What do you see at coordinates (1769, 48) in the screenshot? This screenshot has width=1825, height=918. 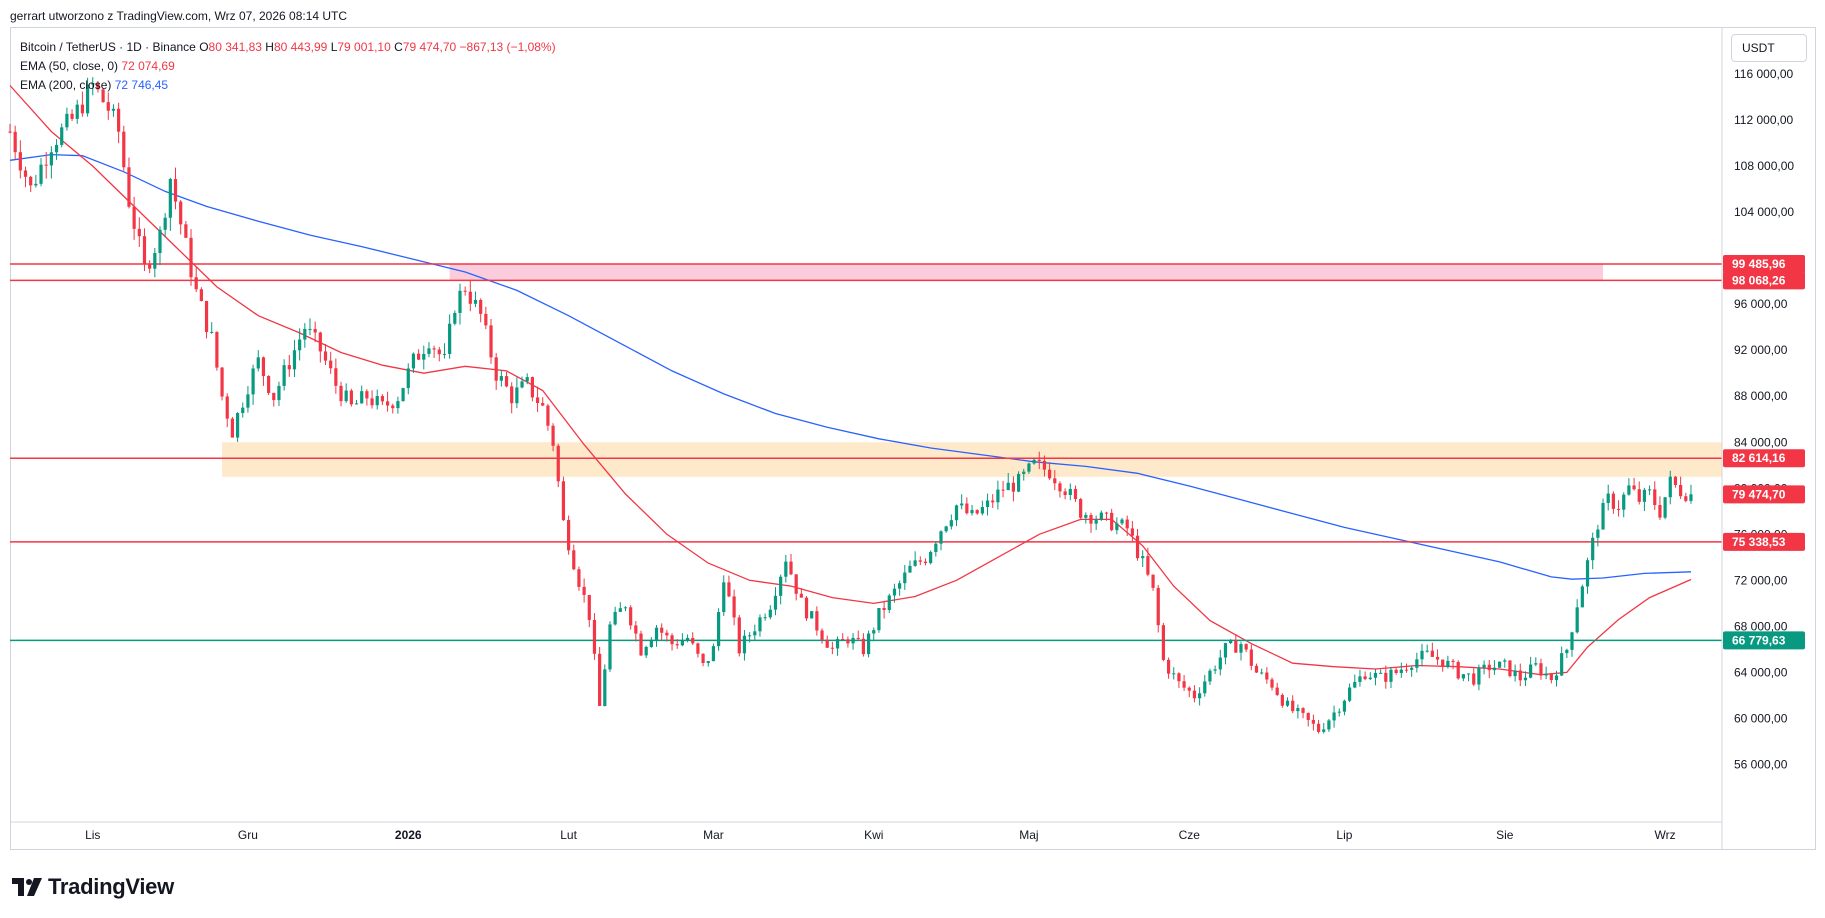 I see `currency-button: USDT` at bounding box center [1769, 48].